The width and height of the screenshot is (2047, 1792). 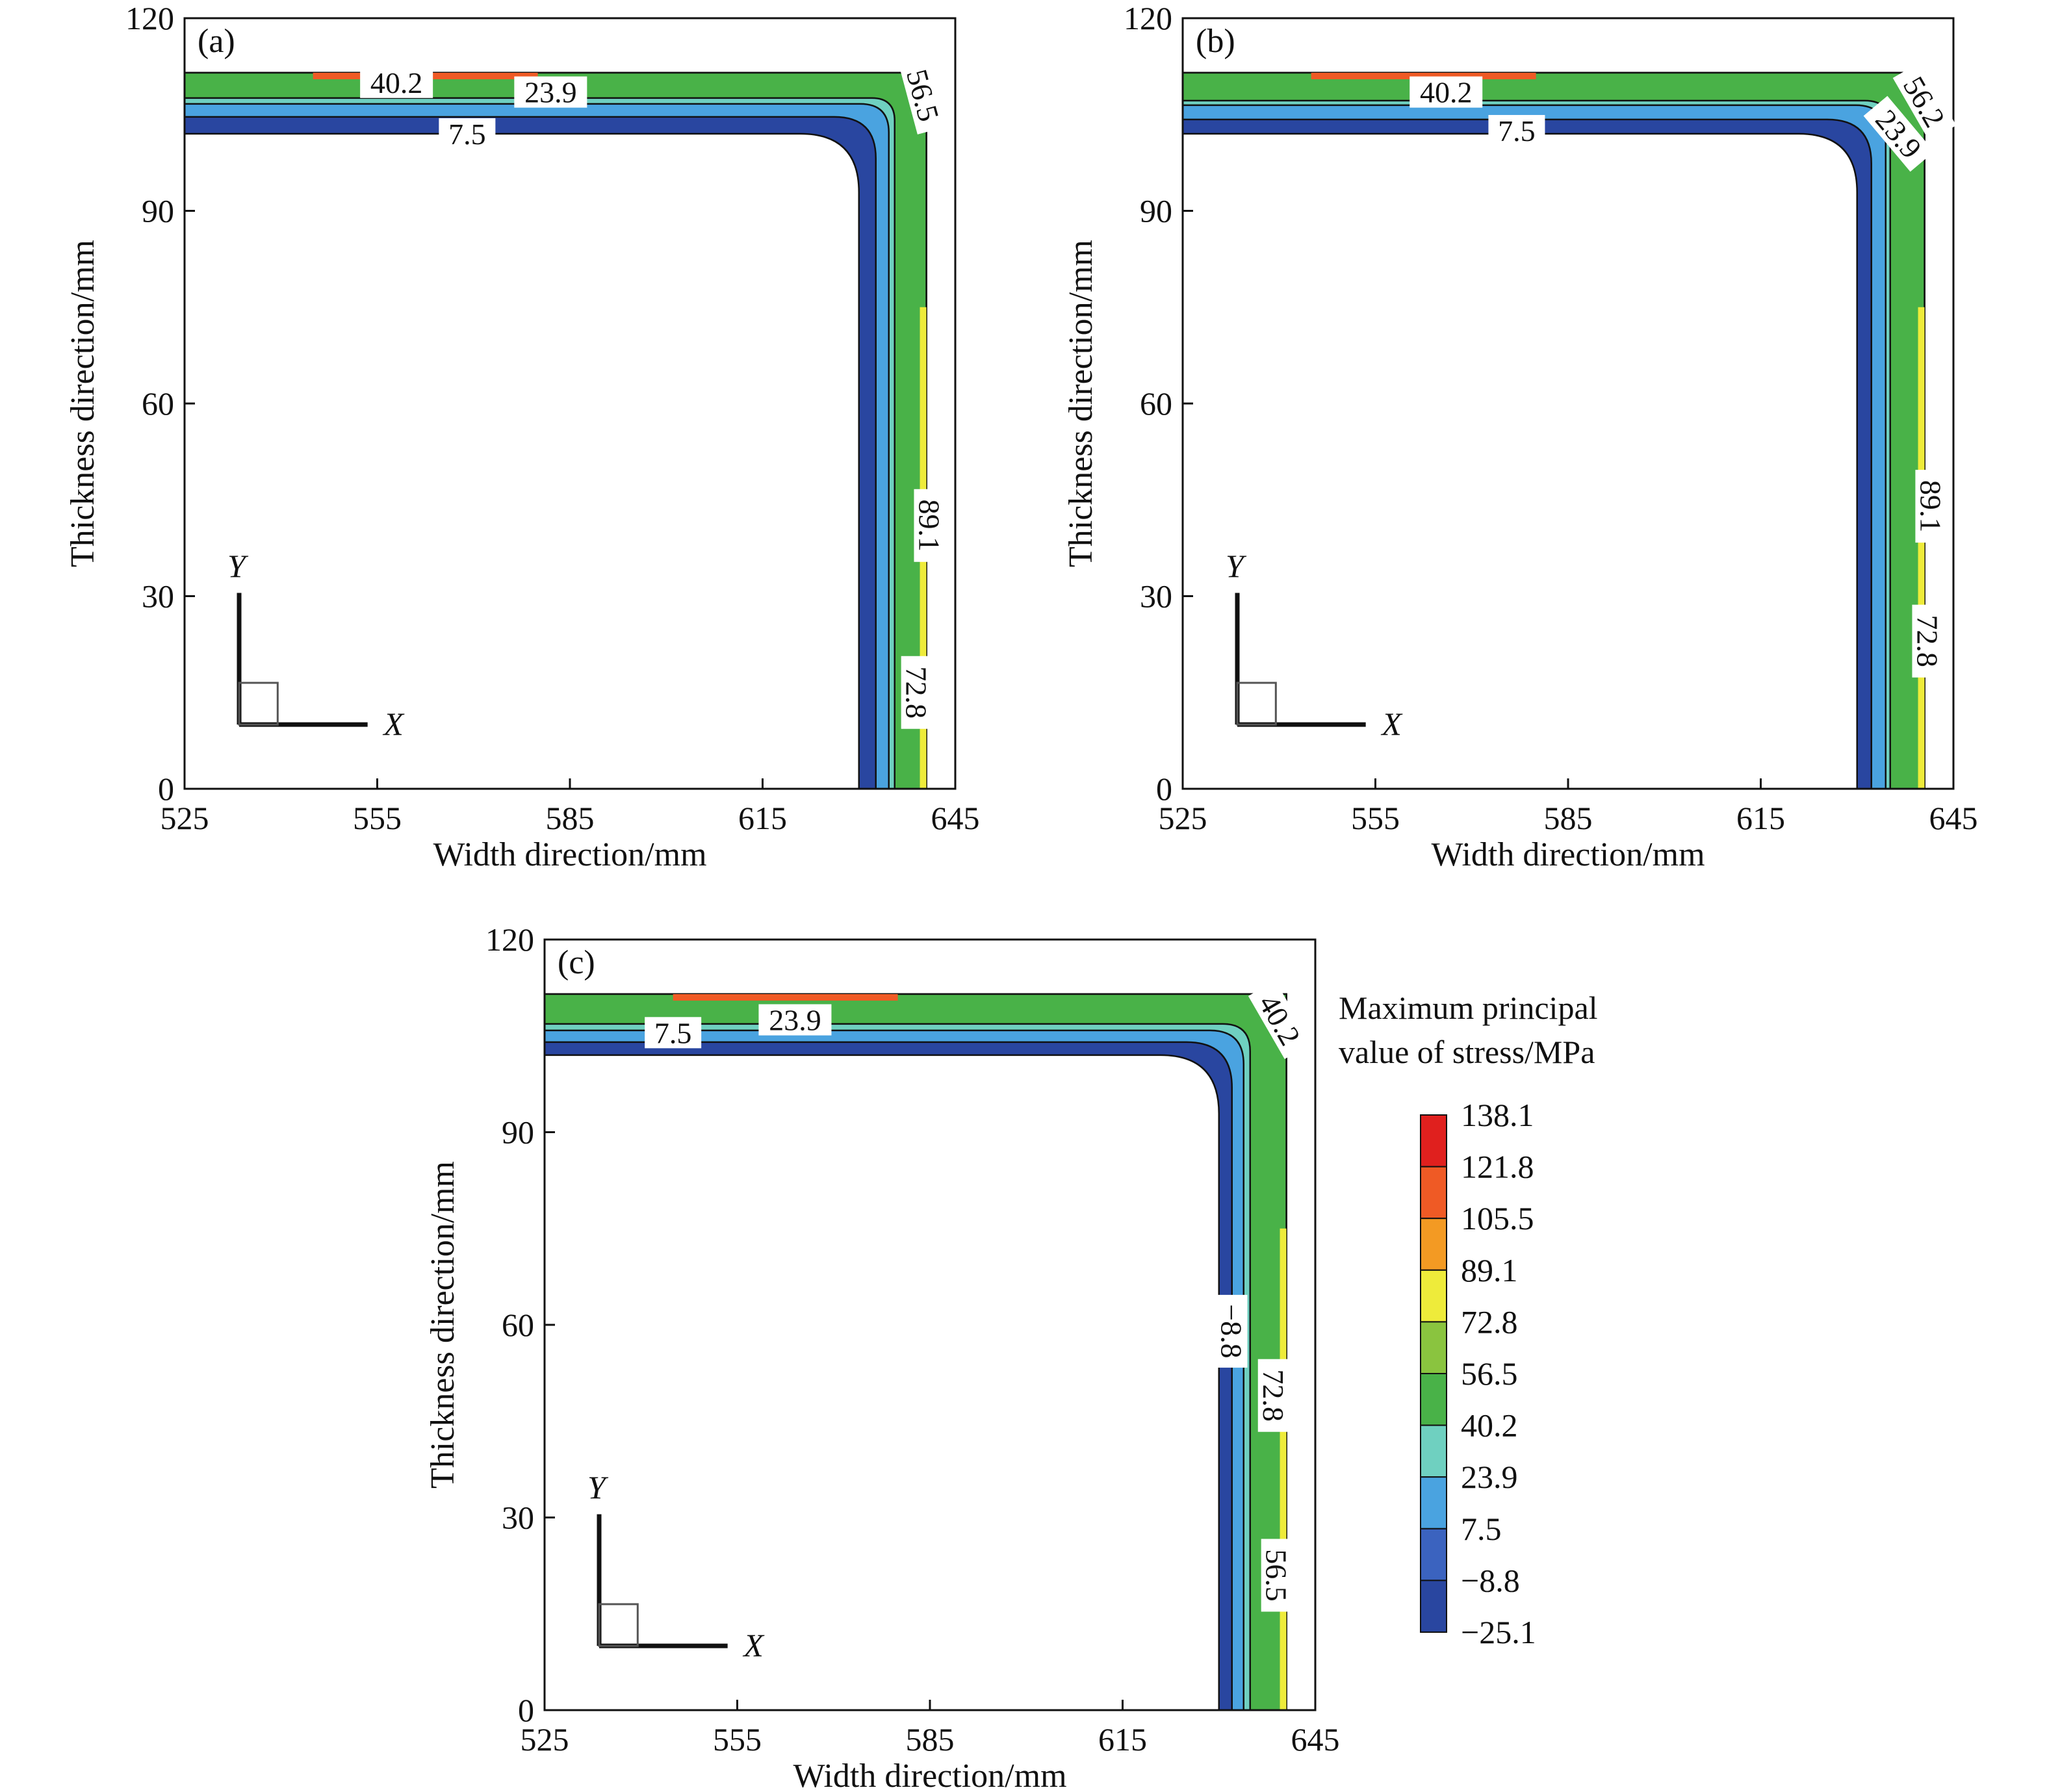 I want to click on legend-level-label: 40.2, so click(x=1489, y=1425).